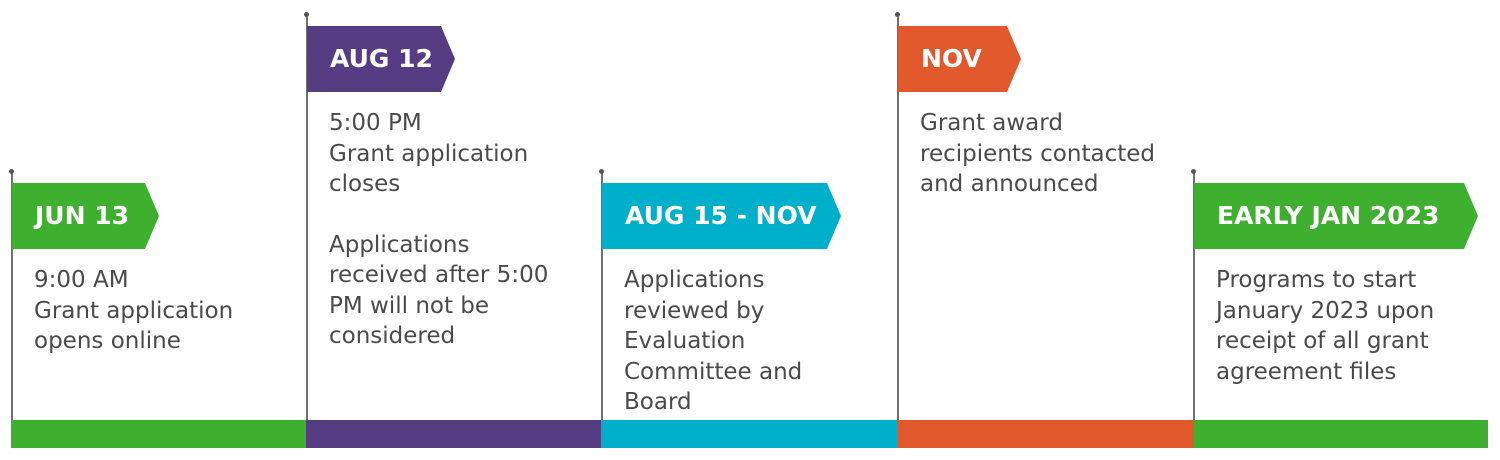  Describe the element at coordinates (429, 153) in the screenshot. I see `milestone-description-paragraph: 5:00 PM Grant application closes` at that location.